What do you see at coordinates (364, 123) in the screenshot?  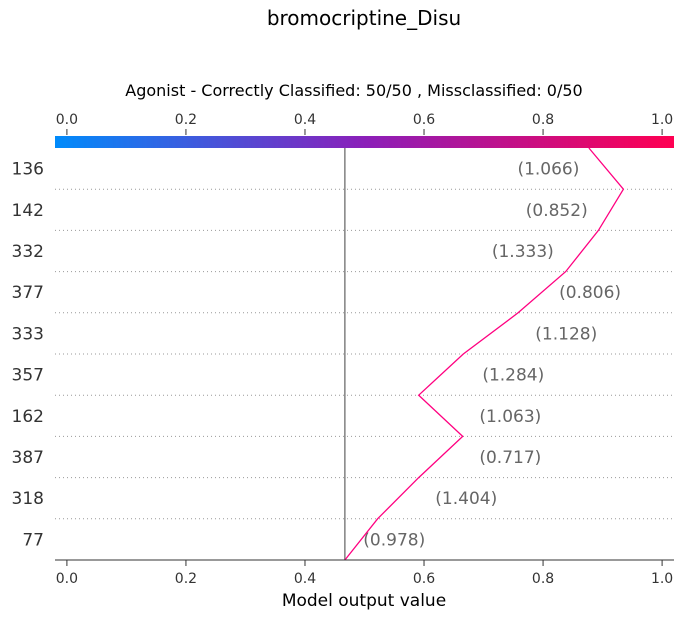 I see `top-axis: 0.0 0.2 0.4 0.6 0.8 1.0` at bounding box center [364, 123].